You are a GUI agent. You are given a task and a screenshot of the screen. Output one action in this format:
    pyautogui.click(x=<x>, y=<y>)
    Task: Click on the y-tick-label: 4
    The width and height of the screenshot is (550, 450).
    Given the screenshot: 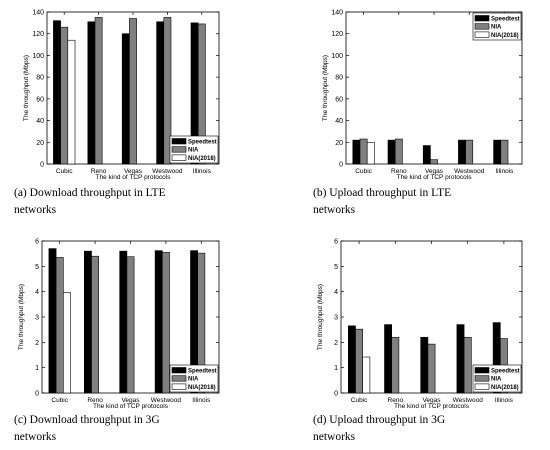 What is the action you would take?
    pyautogui.click(x=37, y=292)
    